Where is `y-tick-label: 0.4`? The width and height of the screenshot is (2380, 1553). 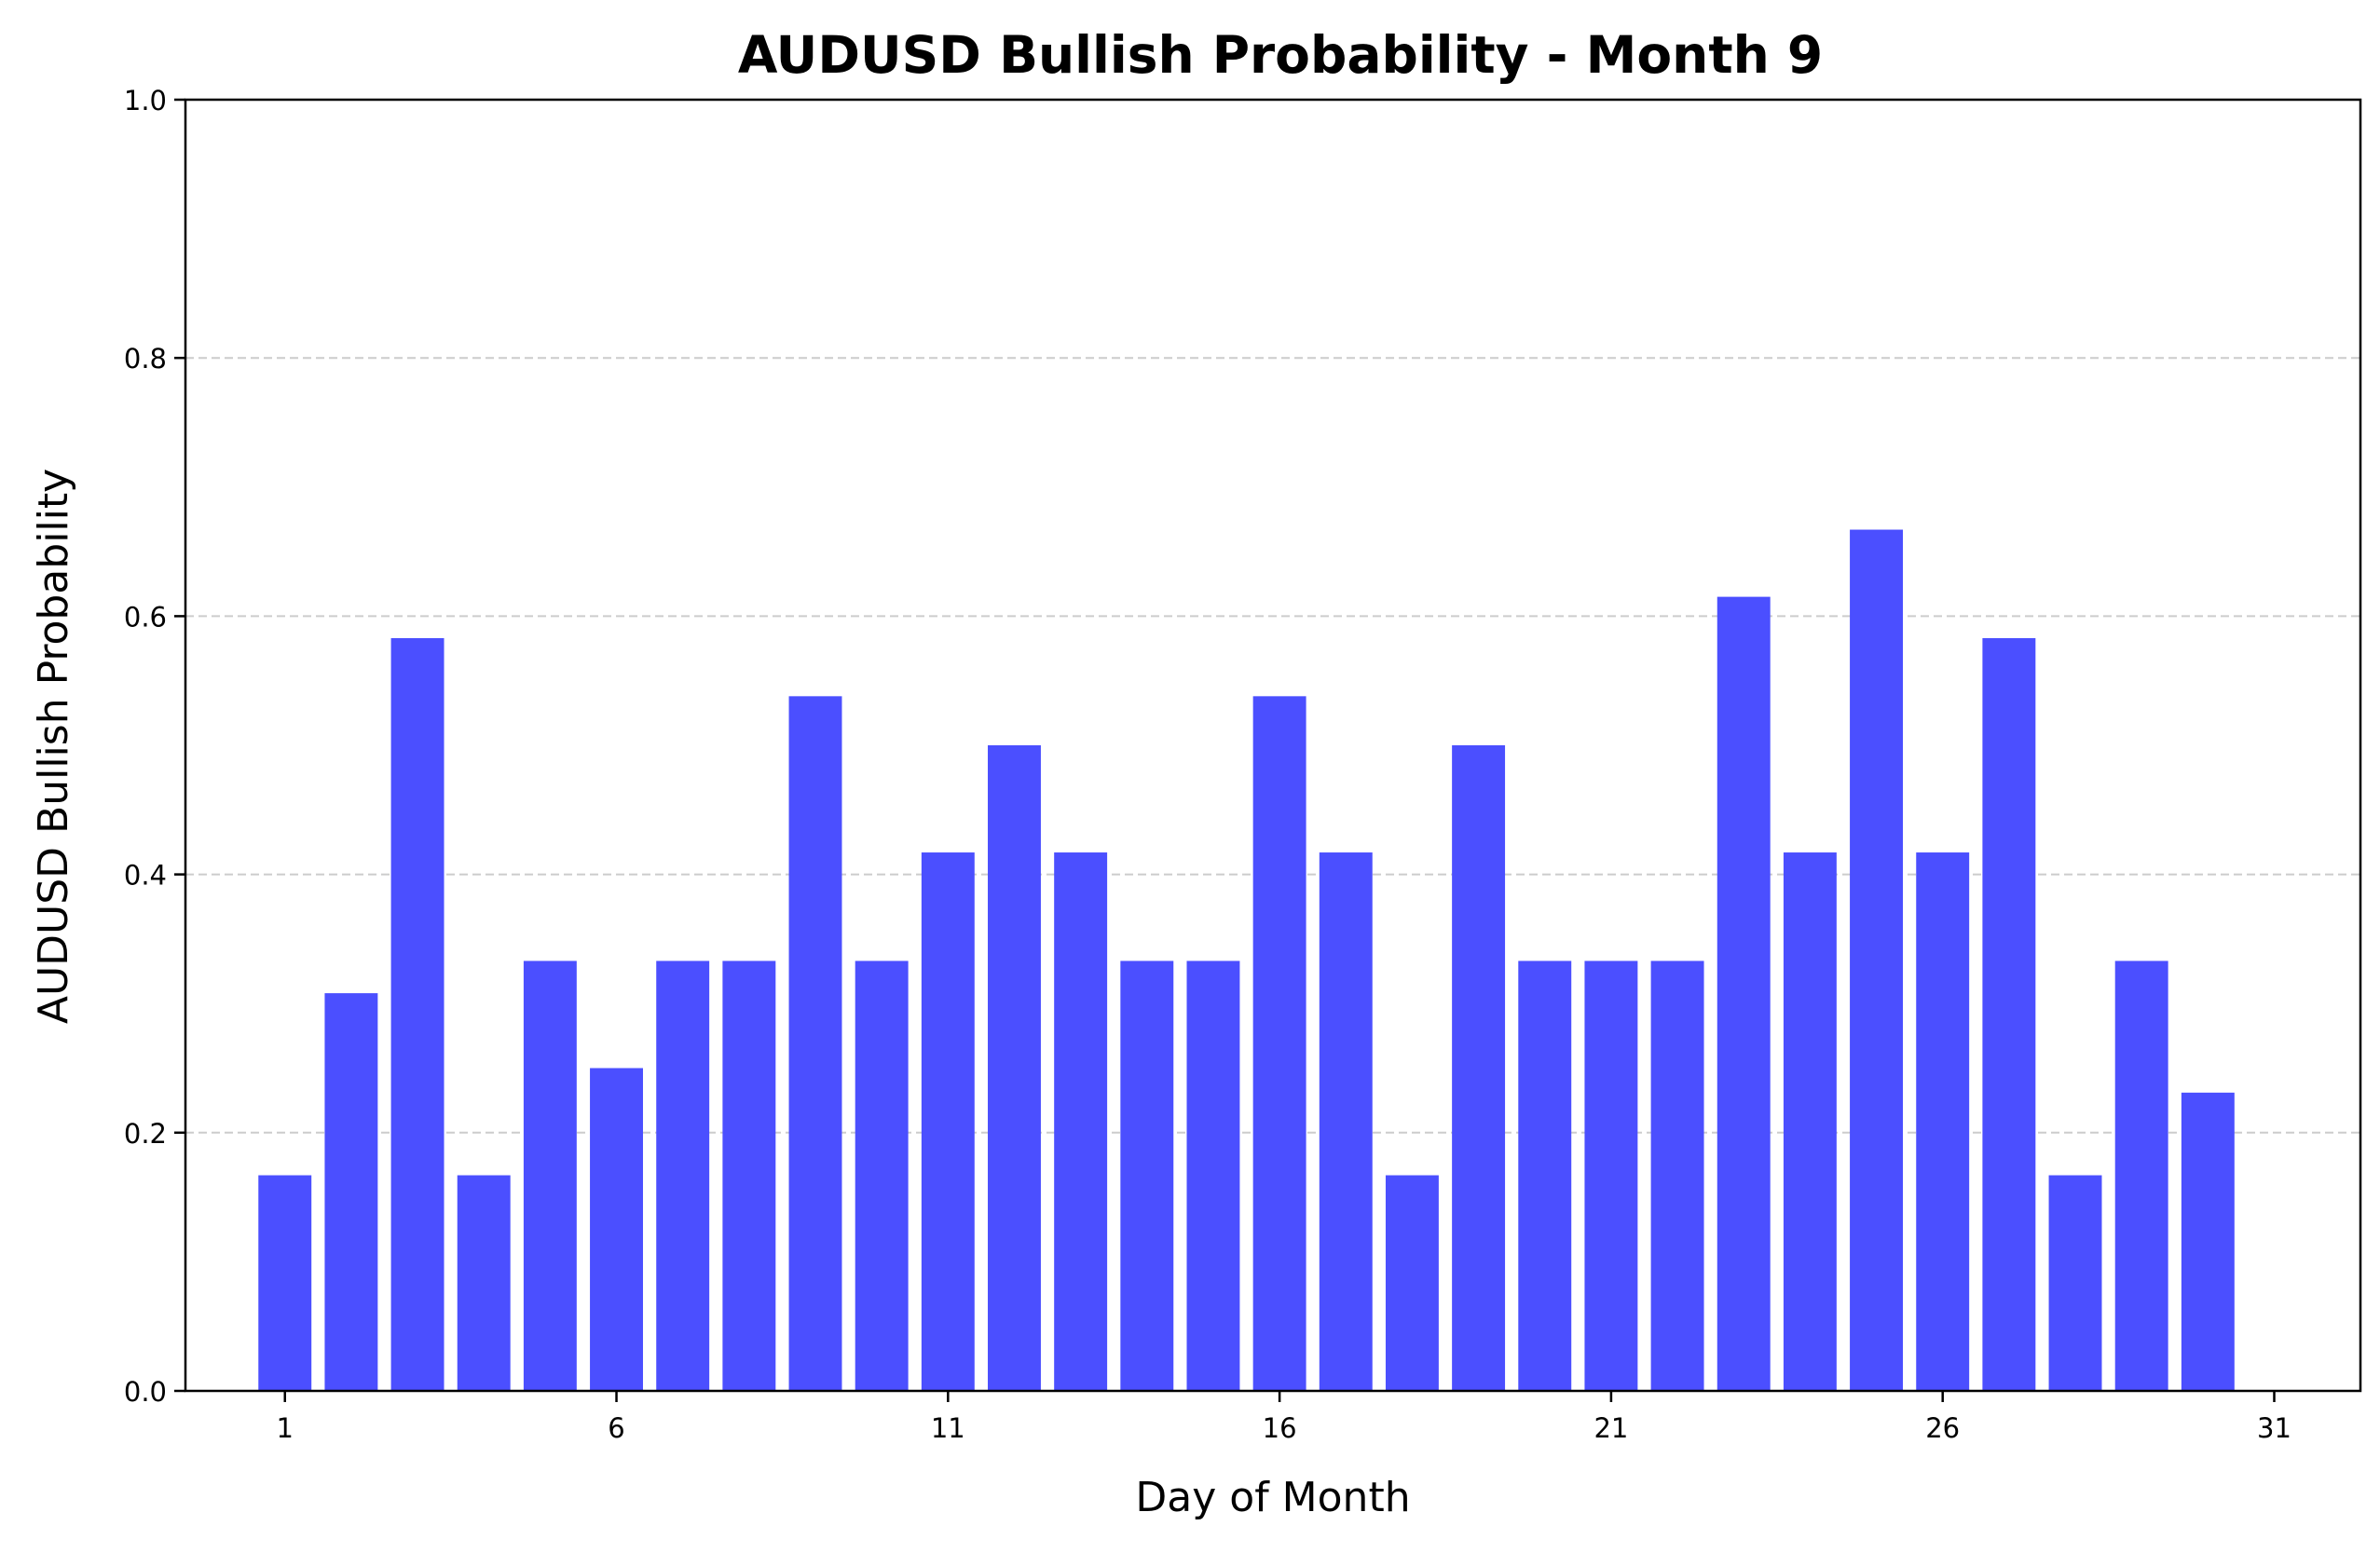
y-tick-label: 0.4 is located at coordinates (145, 876).